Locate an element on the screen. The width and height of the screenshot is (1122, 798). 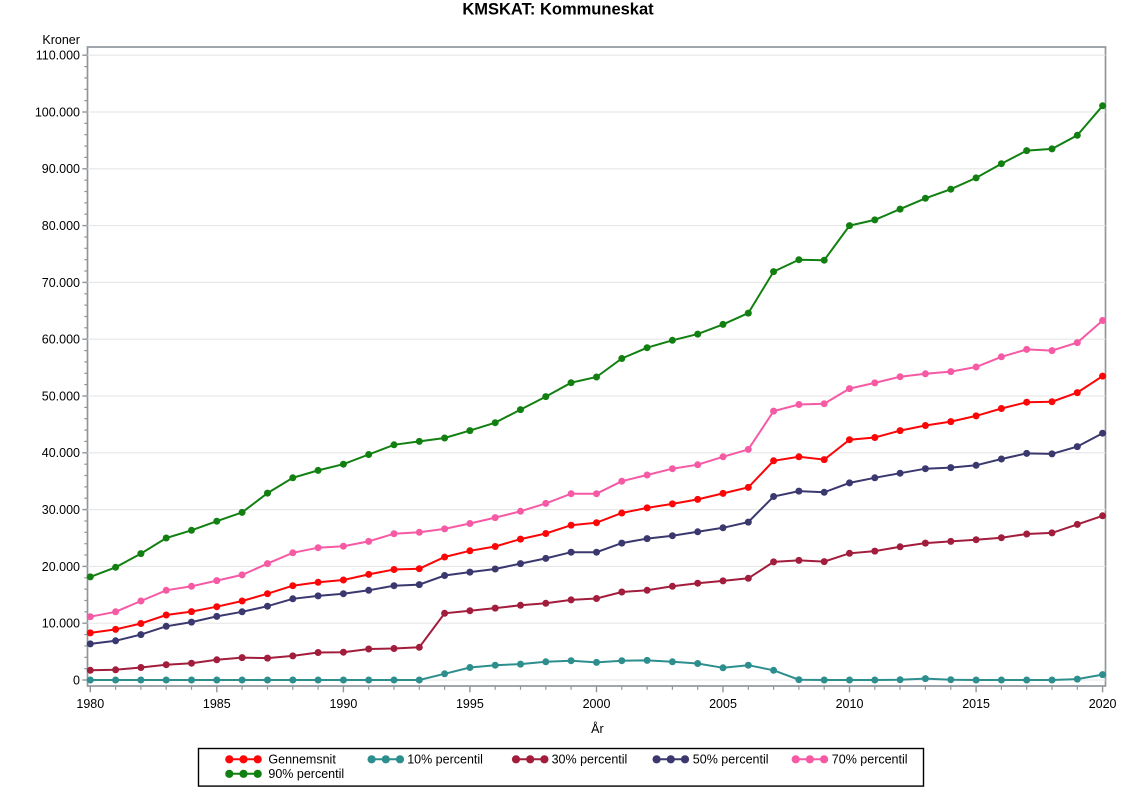
svg-text: 2010 is located at coordinates (850, 704).